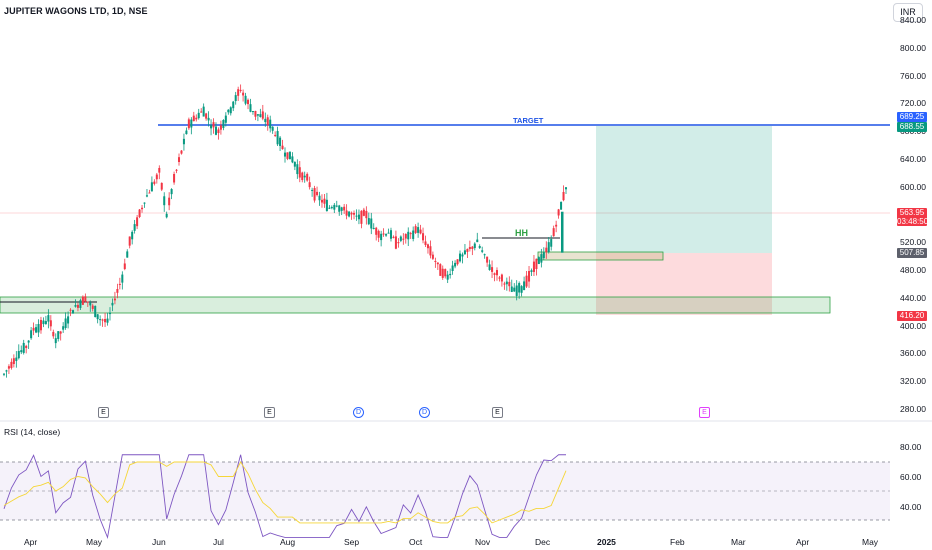 This screenshot has width=932, height=550. Describe the element at coordinates (912, 212) in the screenshot. I see `last-price-value: 563.95` at that location.